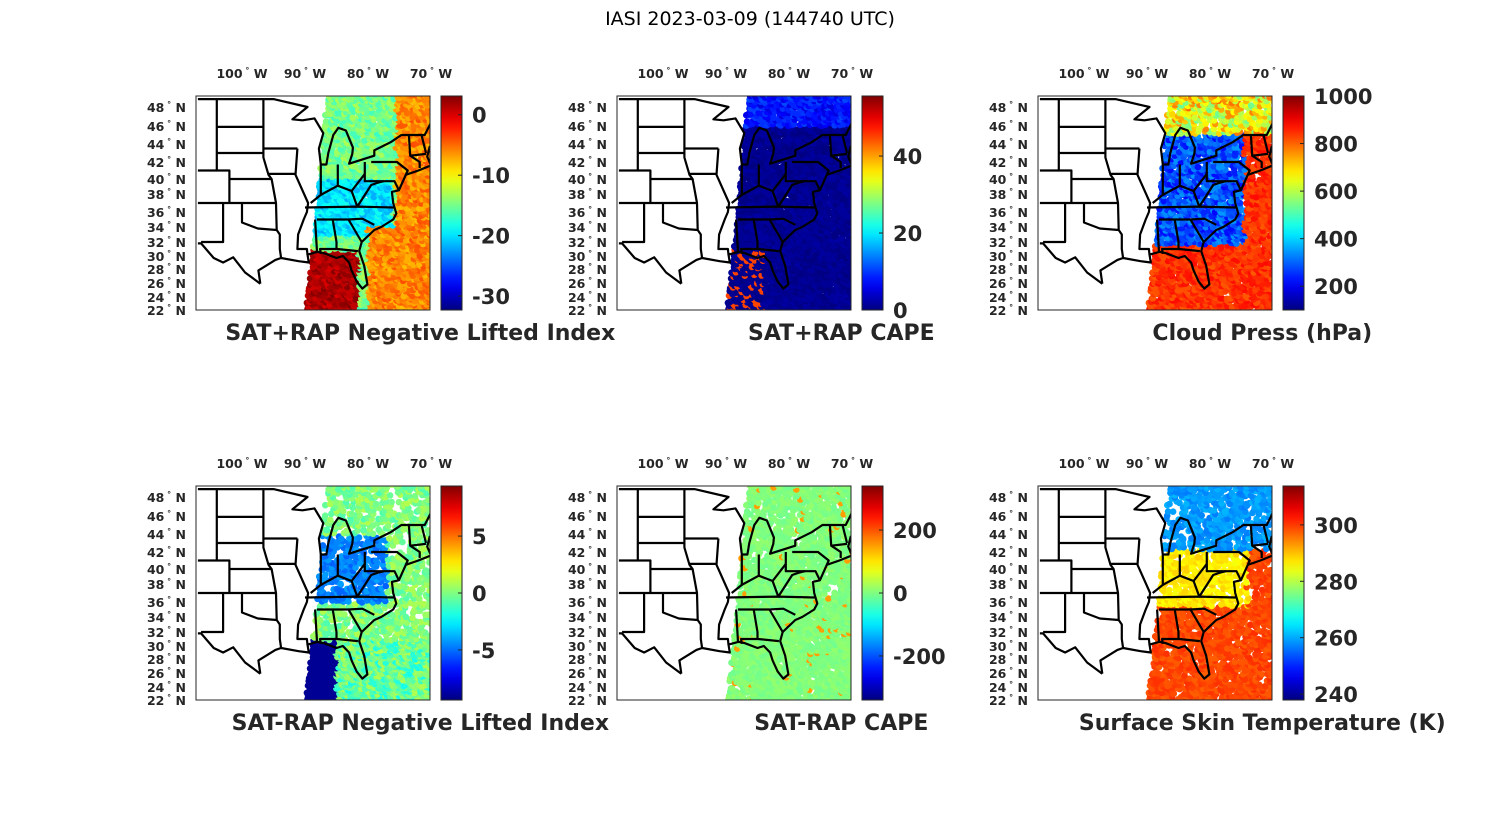 This screenshot has height=825, width=1500. Describe the element at coordinates (166, 179) in the screenshot. I see `lat-tick-label: 40 ° N` at that location.